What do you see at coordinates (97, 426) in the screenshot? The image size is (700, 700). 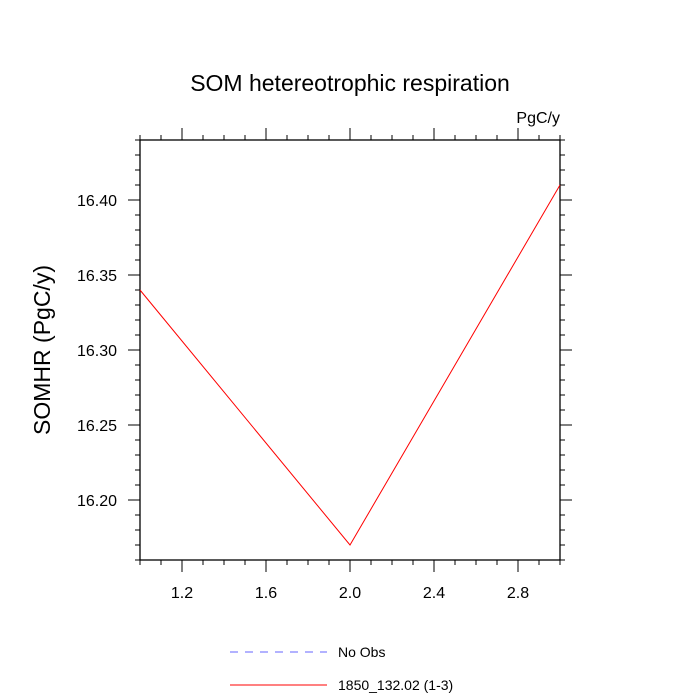 I see `y-tick-label: 16.25` at bounding box center [97, 426].